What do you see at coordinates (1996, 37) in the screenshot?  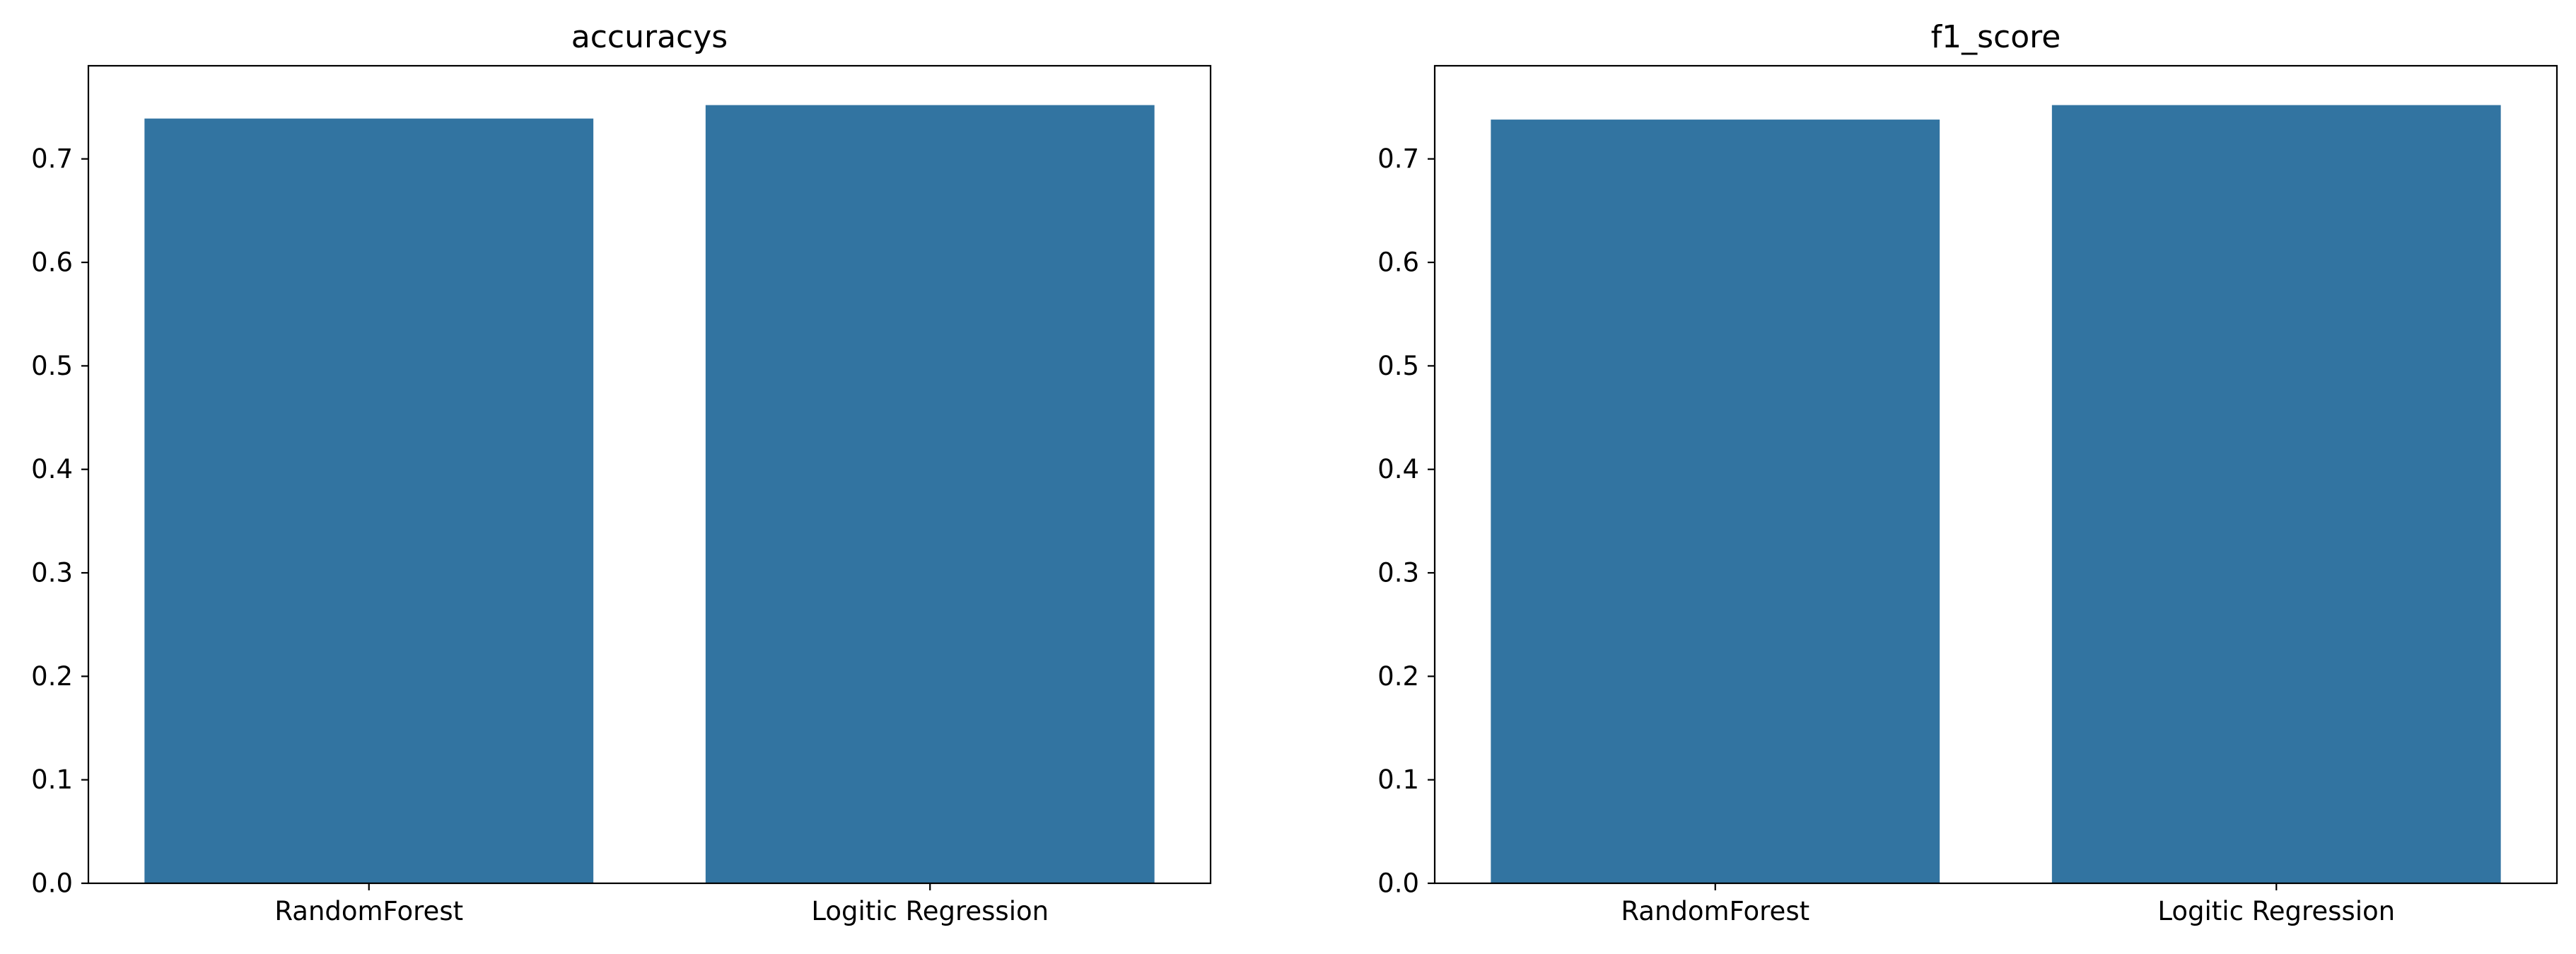 I see `chart-title: f1_score` at bounding box center [1996, 37].